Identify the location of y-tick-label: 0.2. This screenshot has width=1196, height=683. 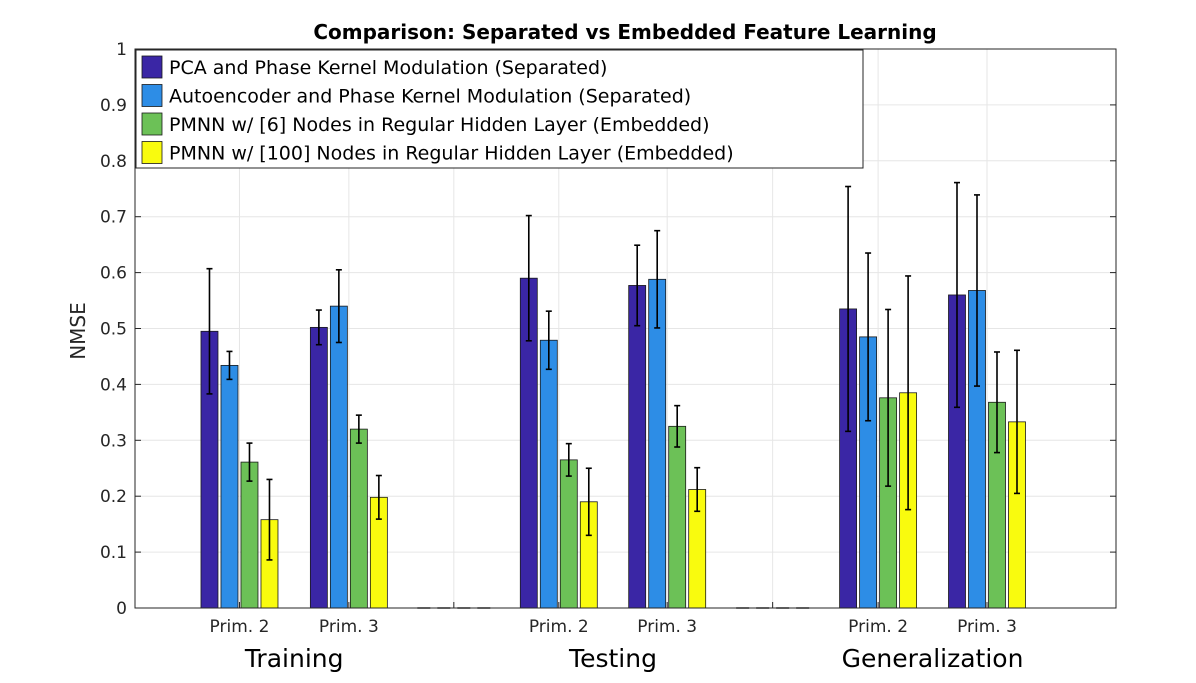
(113, 497).